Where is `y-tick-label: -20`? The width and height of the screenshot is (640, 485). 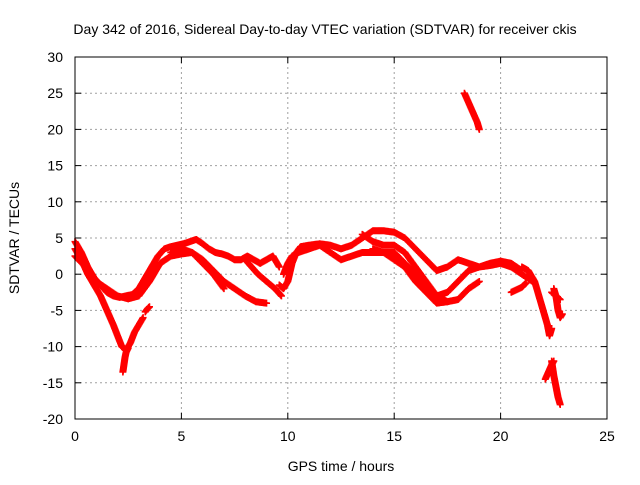
y-tick-label: -20 is located at coordinates (53, 419).